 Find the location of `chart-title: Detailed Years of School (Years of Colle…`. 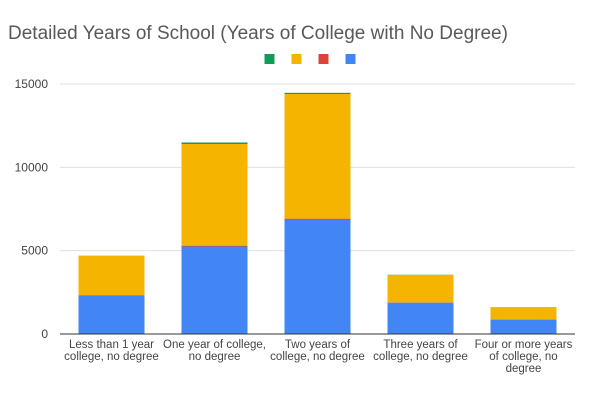

chart-title: Detailed Years of School (Years of Colle… is located at coordinates (258, 33).